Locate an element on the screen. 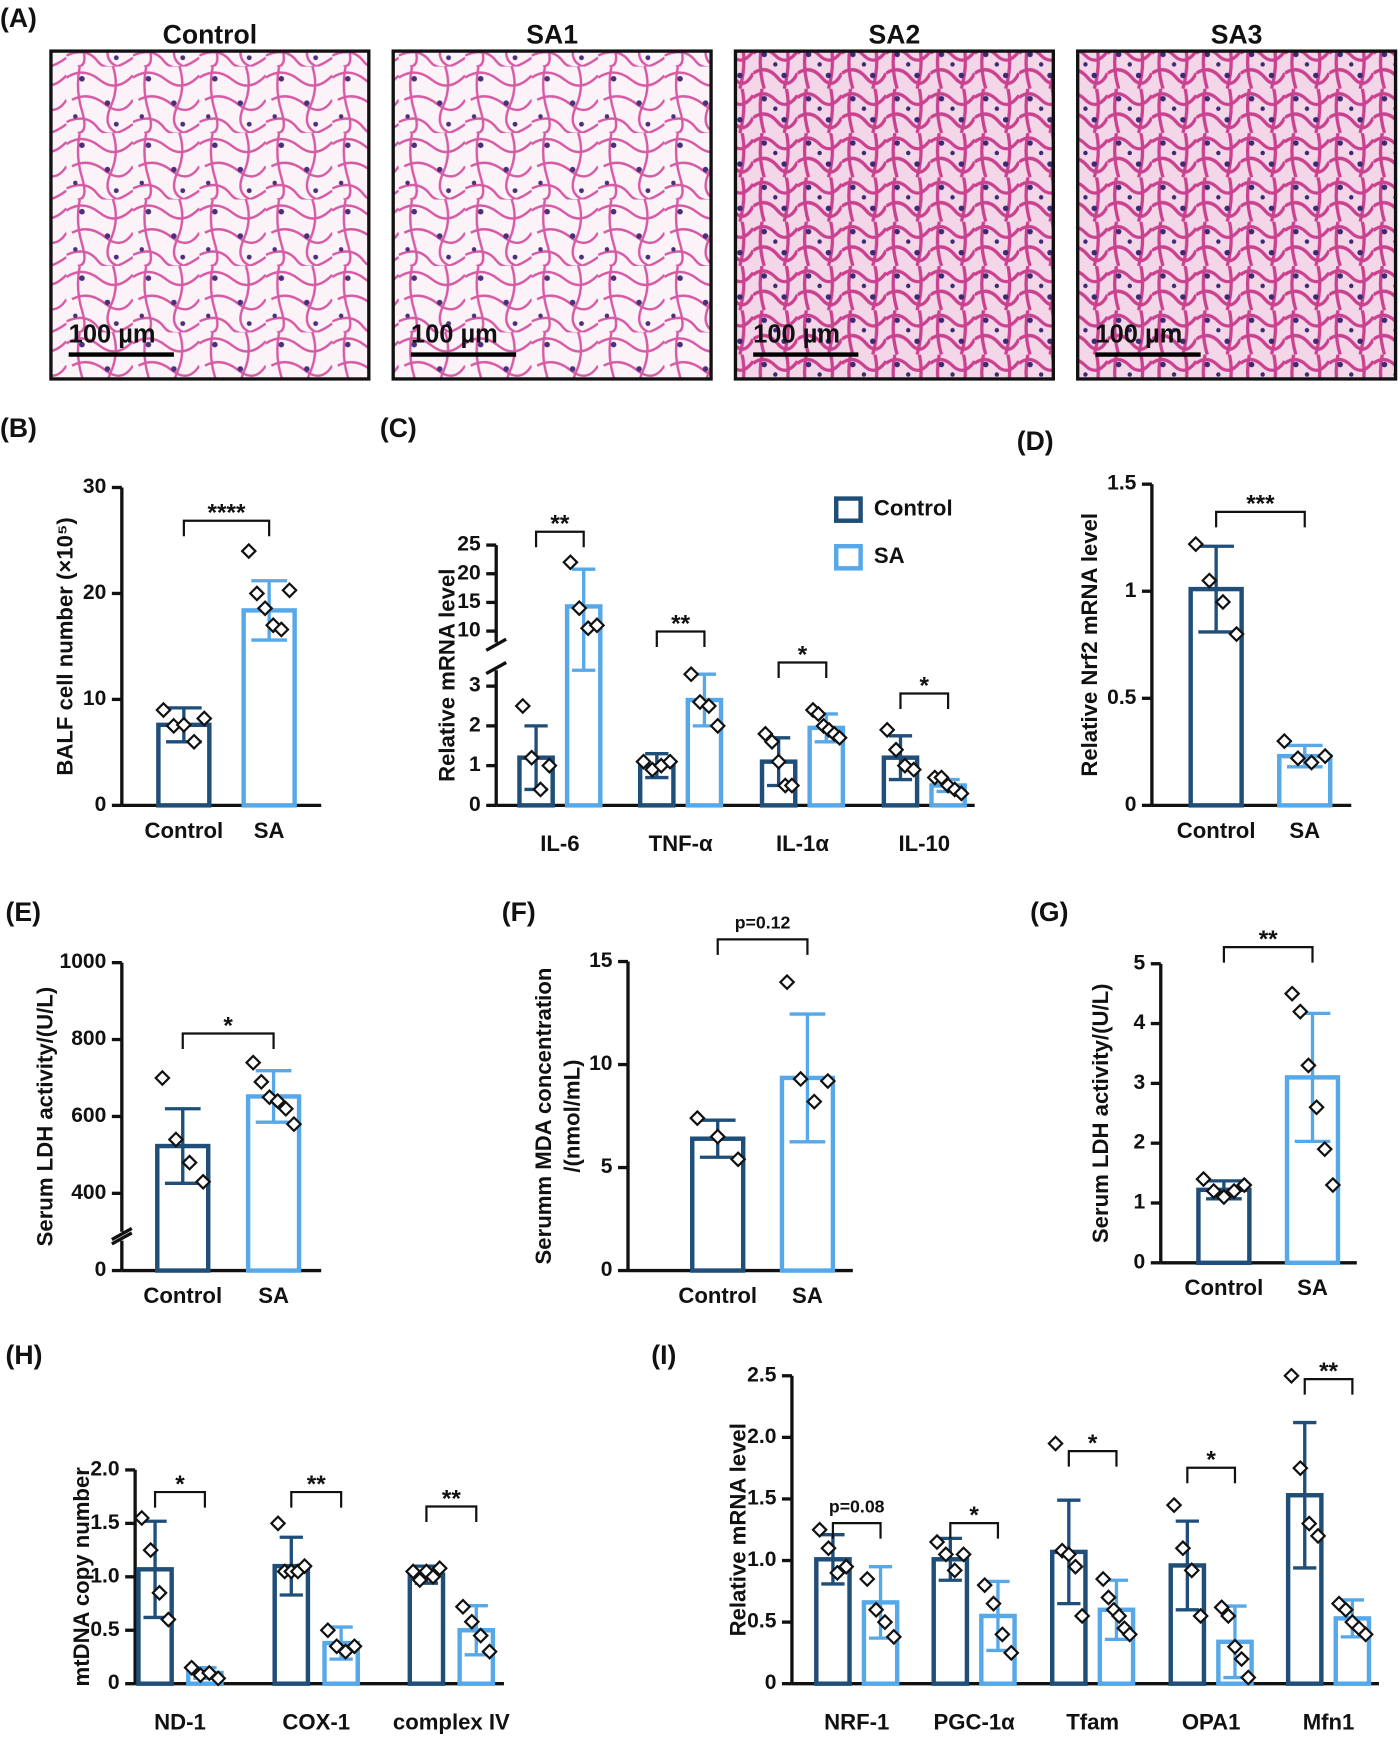 Image resolution: width=1400 pixels, height=1737 pixels. y-tick-label: 1000 is located at coordinates (83, 961).